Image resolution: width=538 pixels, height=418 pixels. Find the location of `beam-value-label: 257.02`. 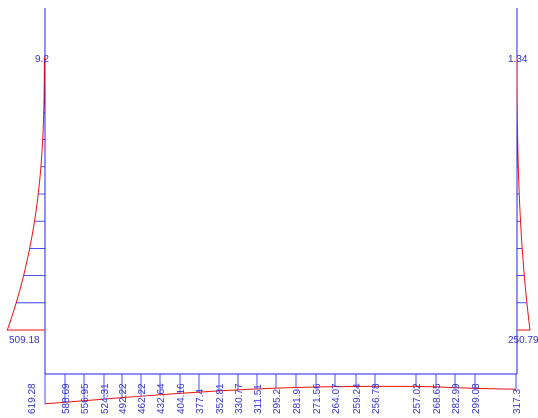

beam-value-label: 257.02 is located at coordinates (417, 398).